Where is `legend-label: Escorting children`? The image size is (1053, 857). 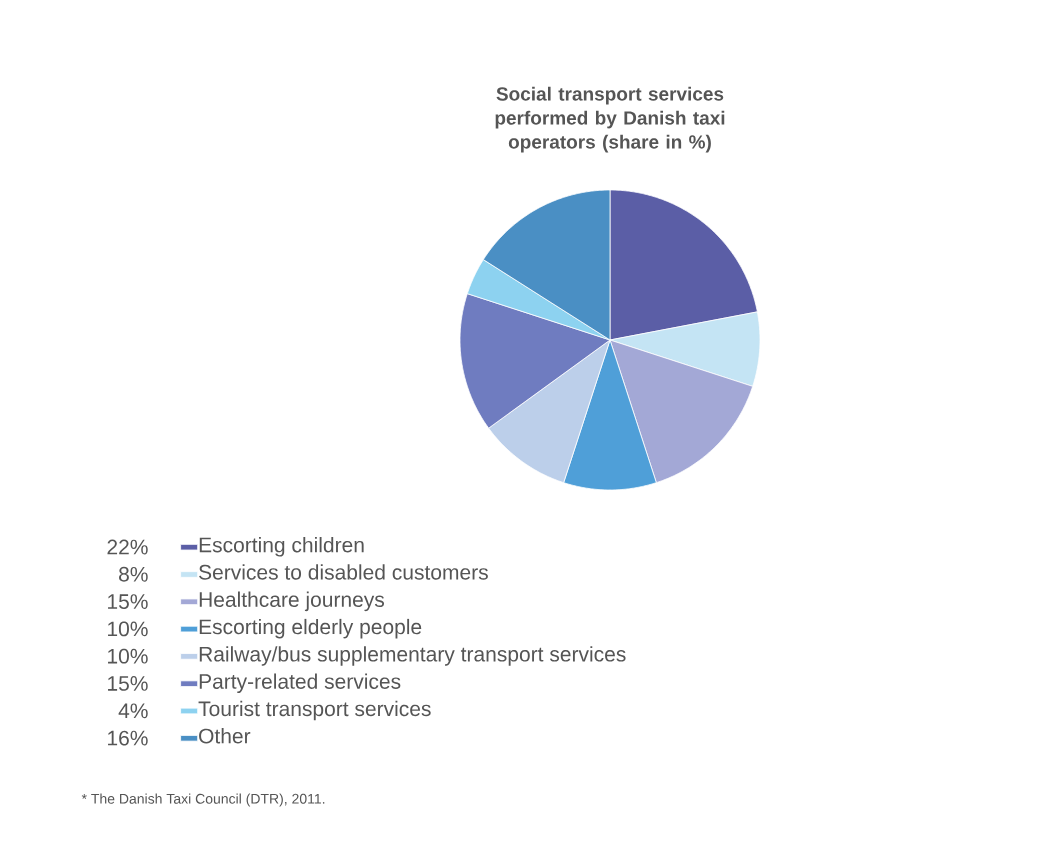
legend-label: Escorting children is located at coordinates (281, 546).